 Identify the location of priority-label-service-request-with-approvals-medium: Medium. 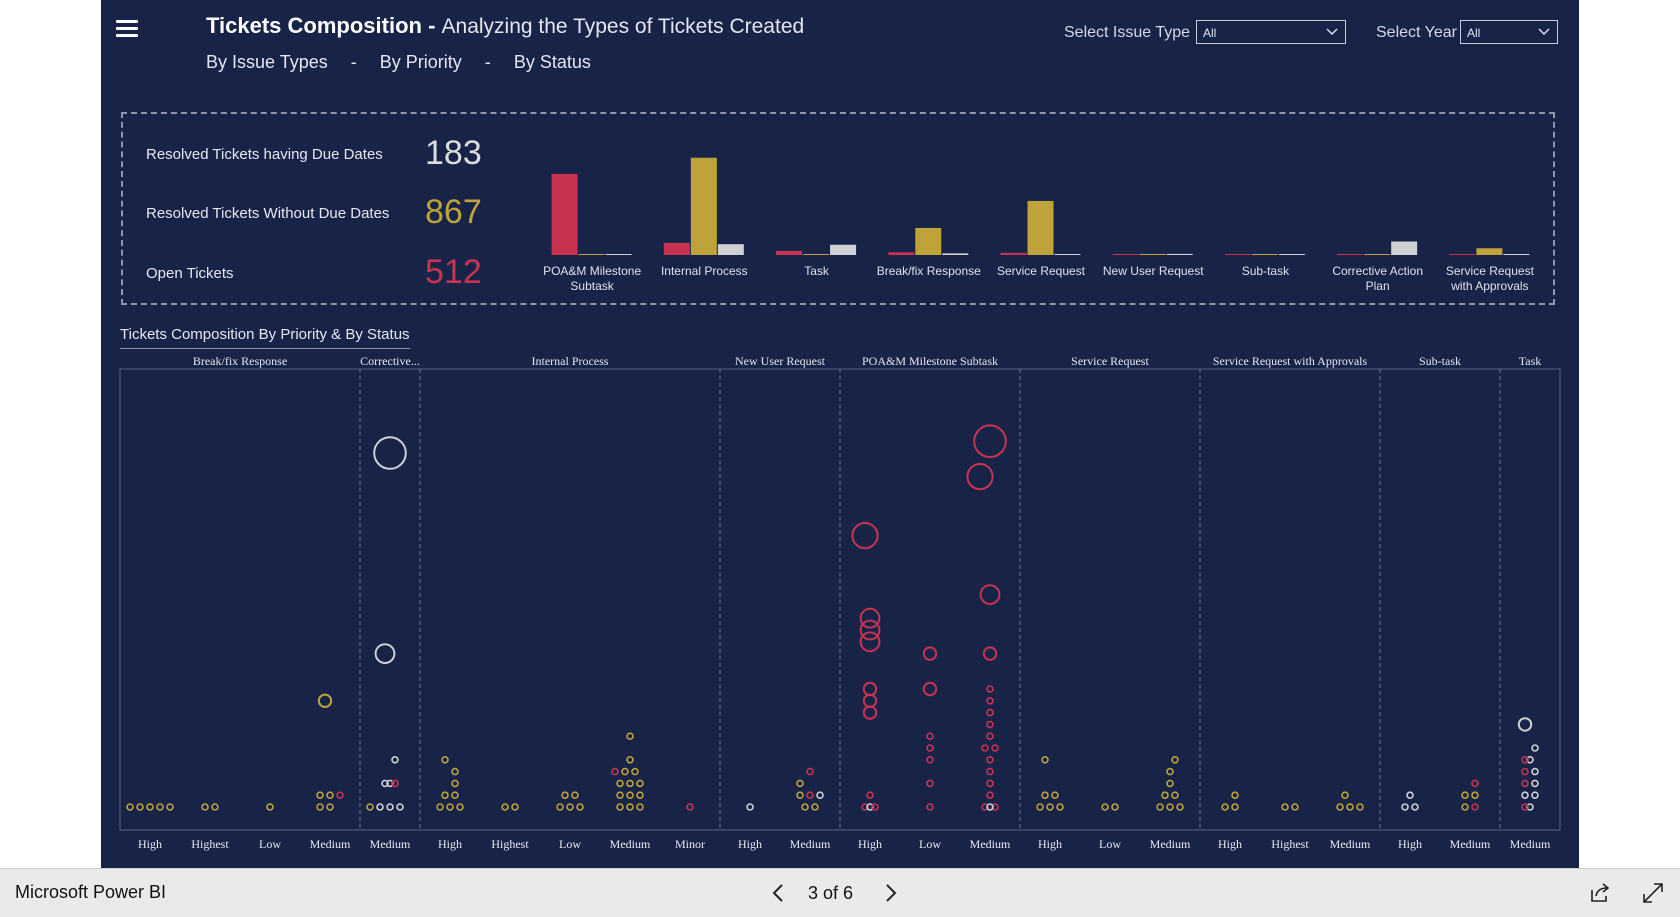
(1350, 844).